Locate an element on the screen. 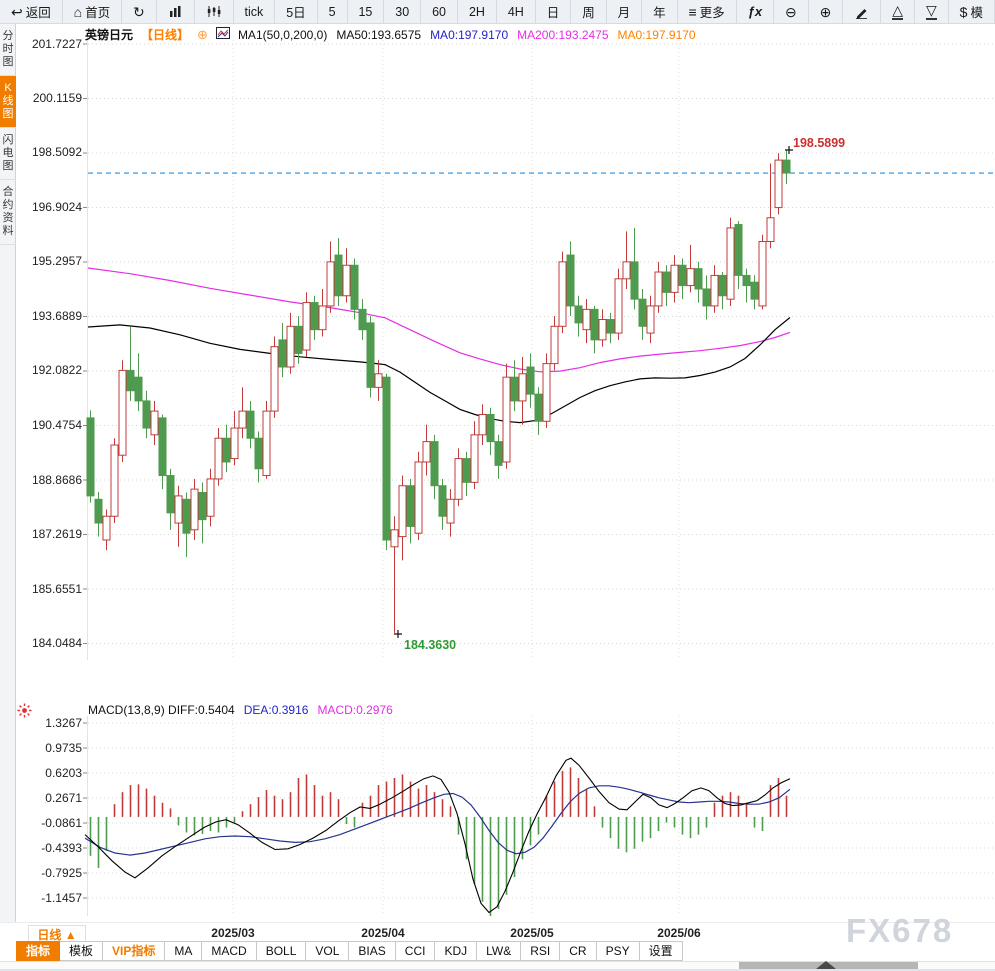  toolbar-item-year: 年 is located at coordinates (660, 11).